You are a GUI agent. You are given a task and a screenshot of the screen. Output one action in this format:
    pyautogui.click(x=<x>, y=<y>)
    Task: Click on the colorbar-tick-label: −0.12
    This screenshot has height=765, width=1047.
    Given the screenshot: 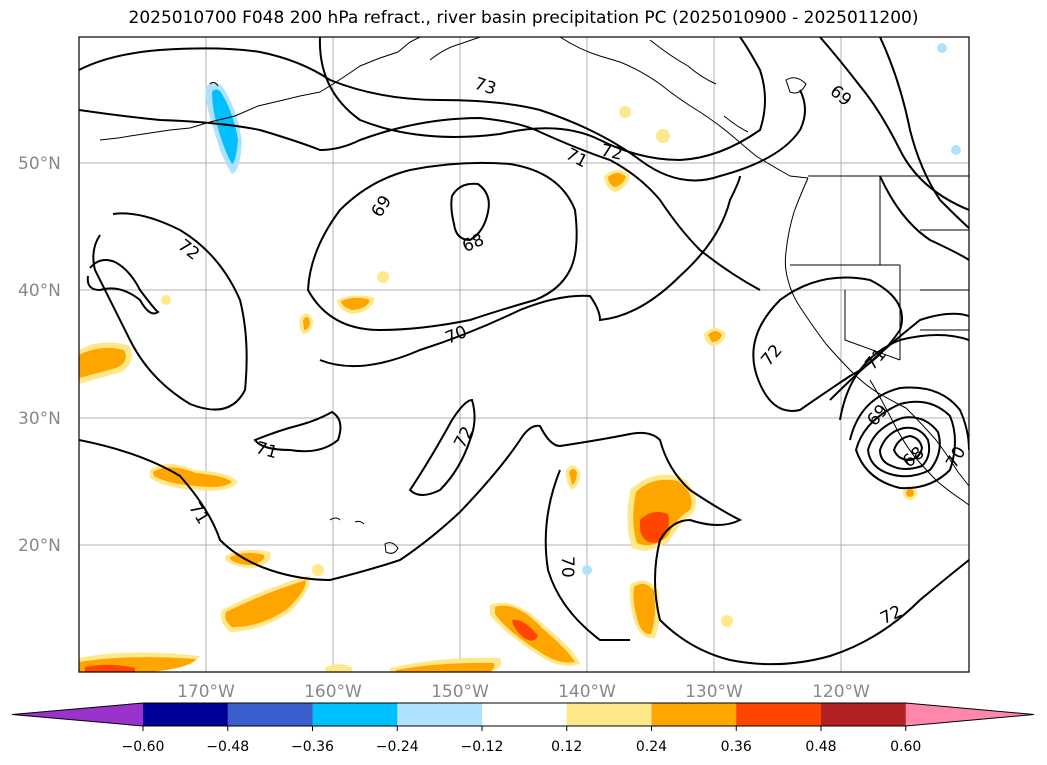 What is the action you would take?
    pyautogui.click(x=482, y=747)
    